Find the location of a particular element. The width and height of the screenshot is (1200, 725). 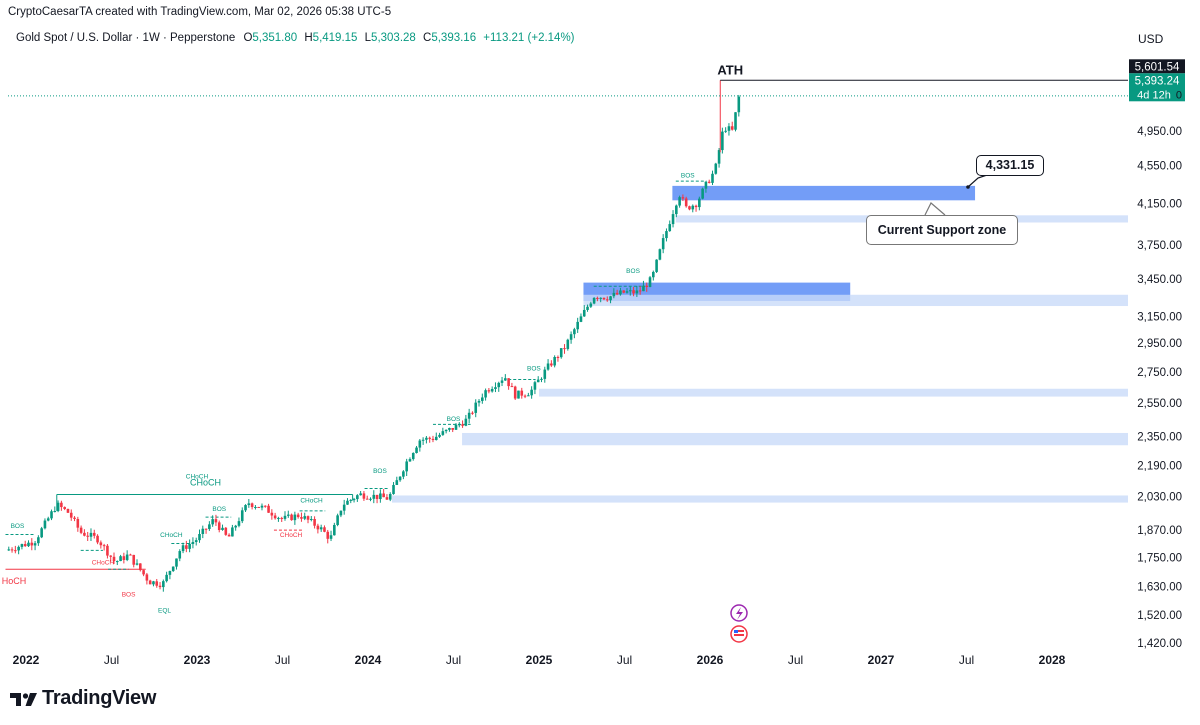

support-value-text: 4,331.15 is located at coordinates (1010, 165).